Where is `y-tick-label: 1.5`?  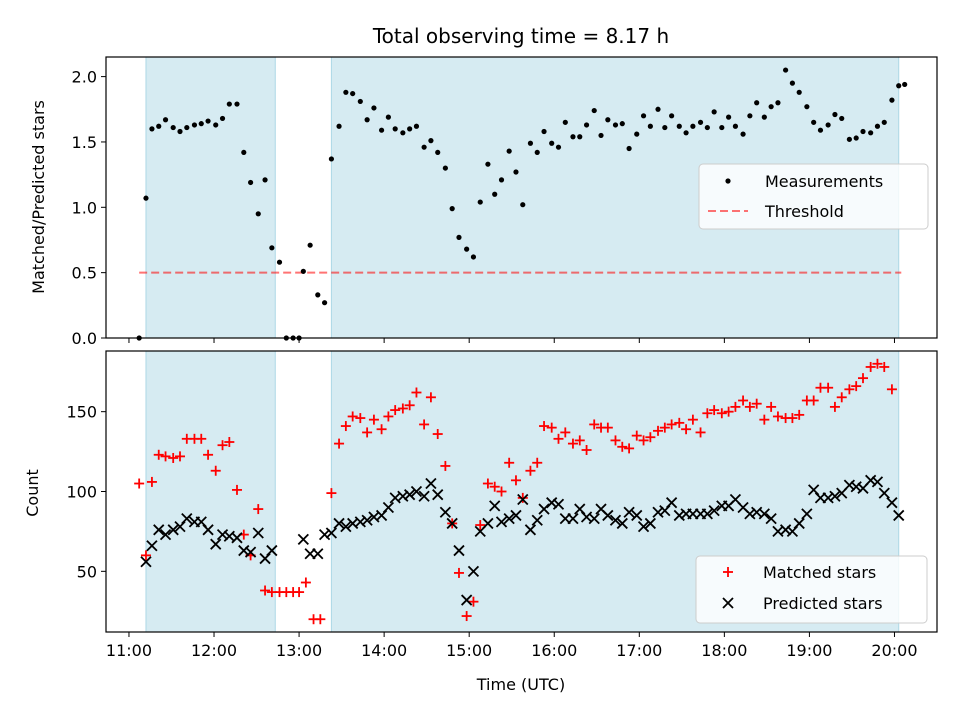
y-tick-label: 1.5 is located at coordinates (84, 142).